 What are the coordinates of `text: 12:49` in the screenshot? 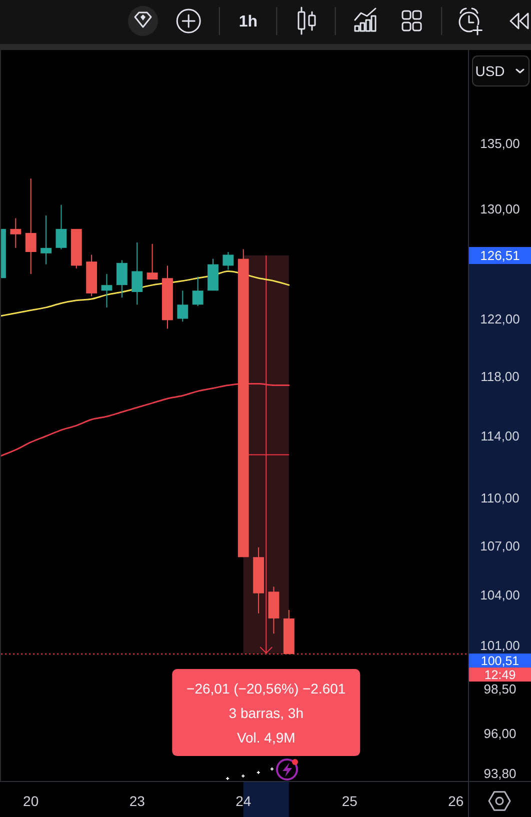 It's located at (500, 675).